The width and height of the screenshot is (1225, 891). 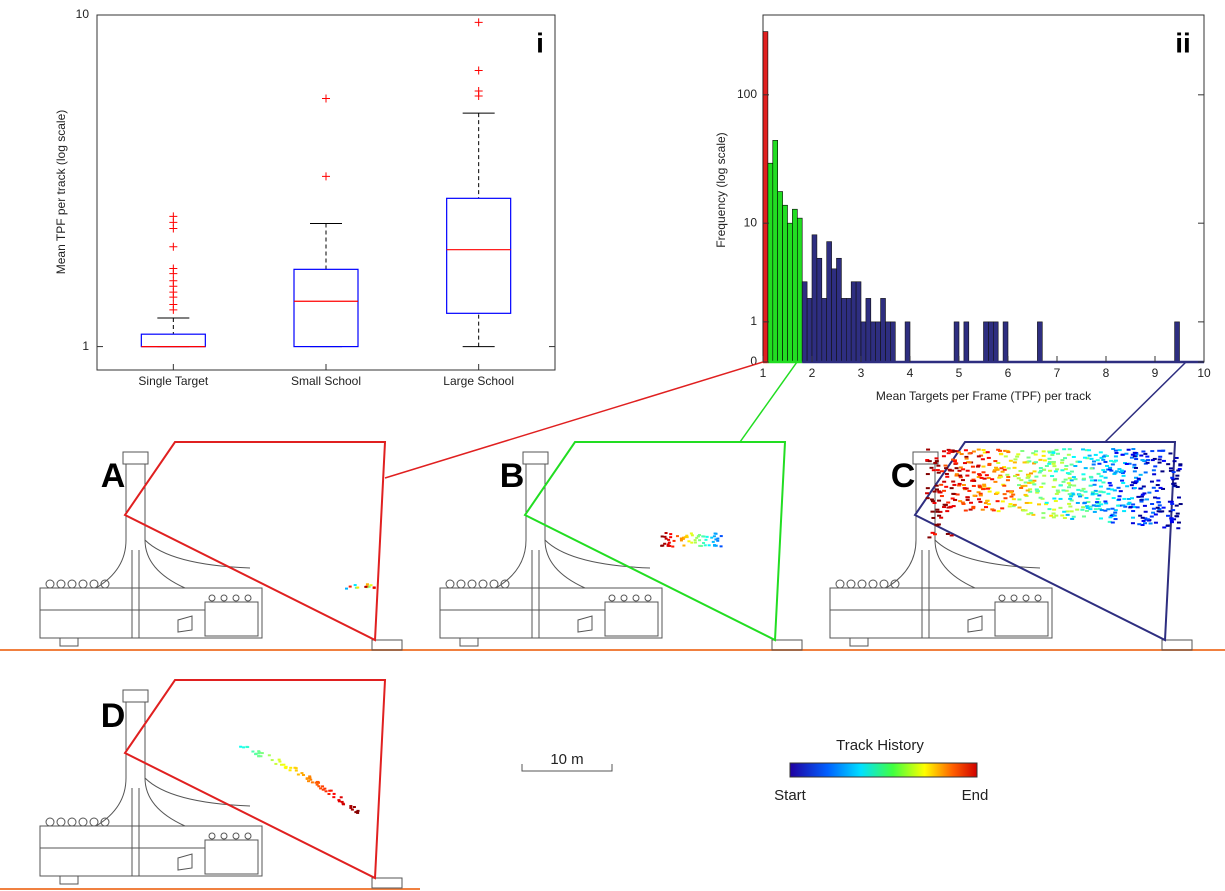 I want to click on vessel-tower, so click(x=963, y=544).